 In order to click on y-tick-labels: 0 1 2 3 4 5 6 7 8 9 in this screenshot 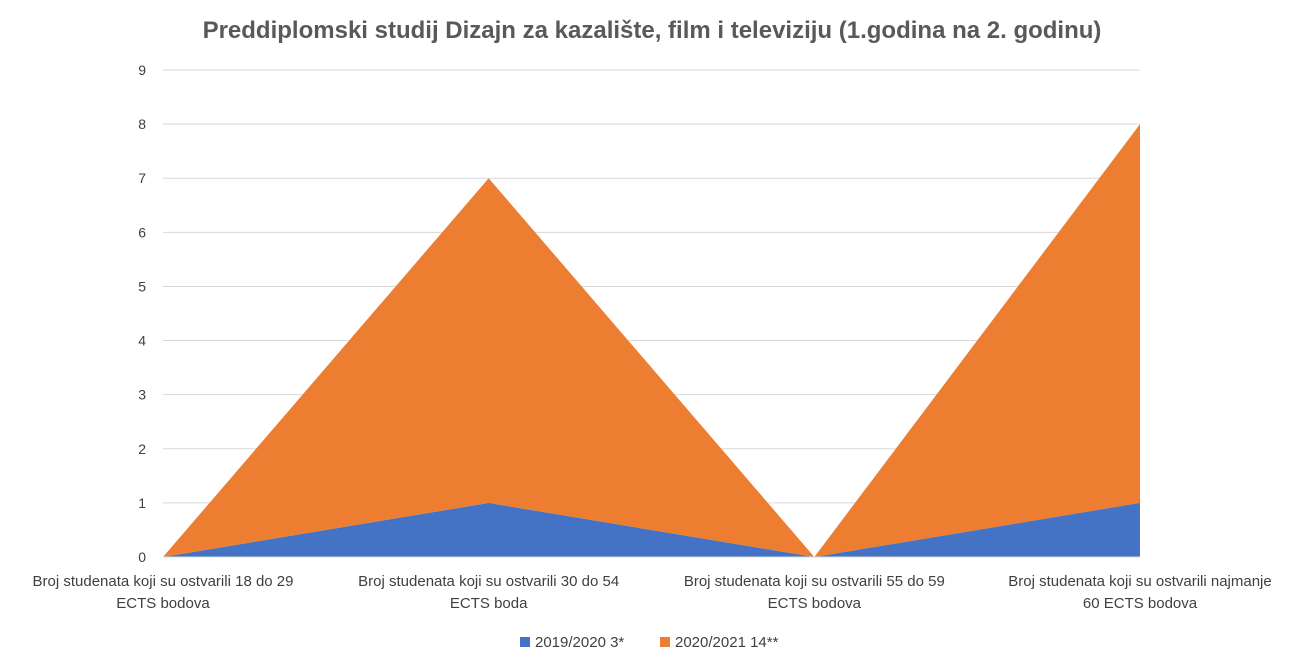, I will do `click(142, 313)`.